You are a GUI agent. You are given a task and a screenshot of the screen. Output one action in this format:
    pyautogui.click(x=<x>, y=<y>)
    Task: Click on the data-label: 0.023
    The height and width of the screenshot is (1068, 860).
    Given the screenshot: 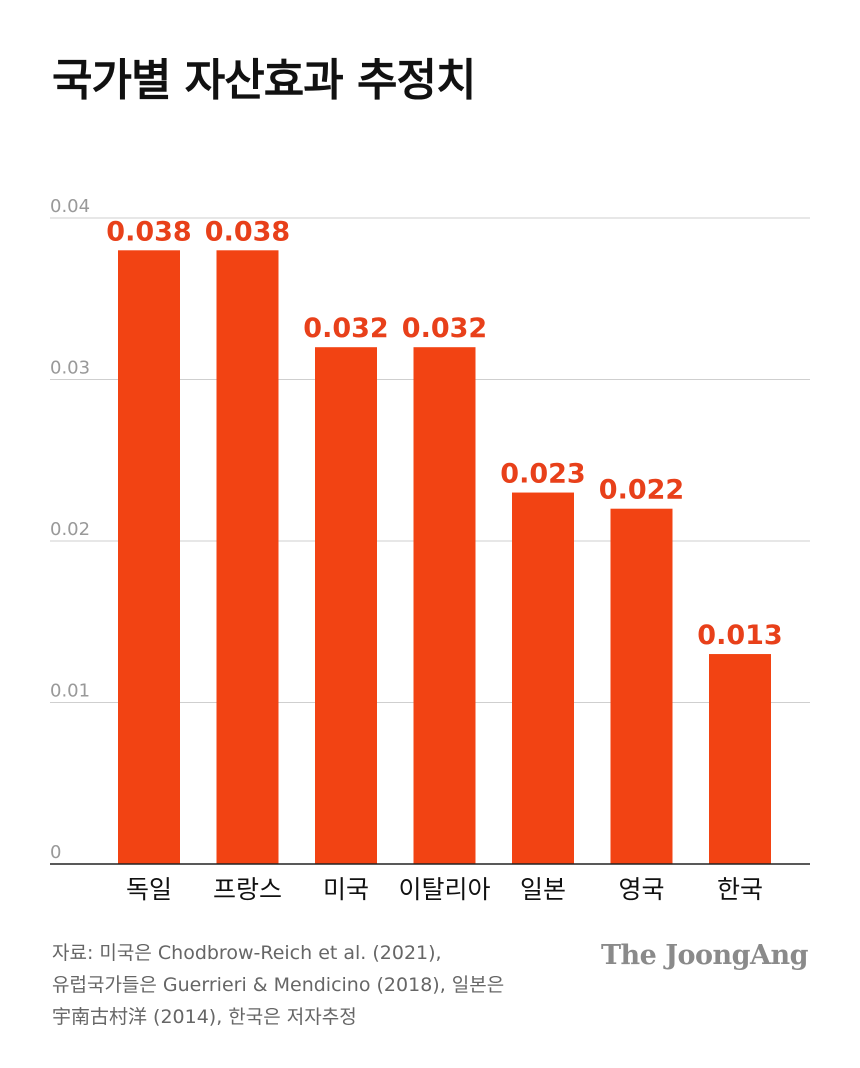 What is the action you would take?
    pyautogui.click(x=542, y=474)
    